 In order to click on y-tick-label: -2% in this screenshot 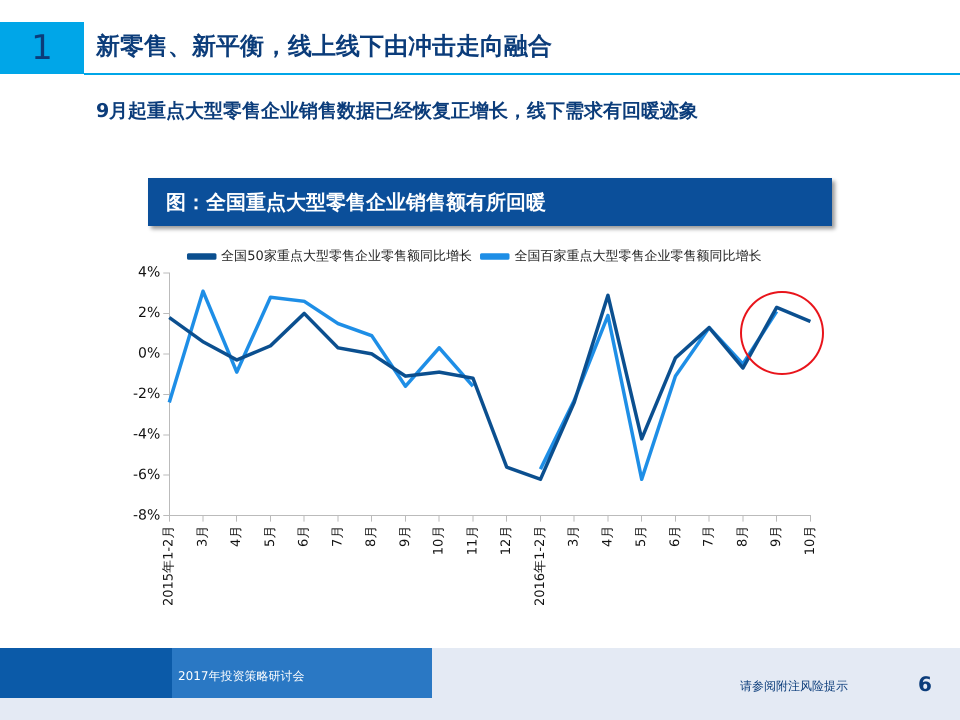, I will do `click(146, 394)`.